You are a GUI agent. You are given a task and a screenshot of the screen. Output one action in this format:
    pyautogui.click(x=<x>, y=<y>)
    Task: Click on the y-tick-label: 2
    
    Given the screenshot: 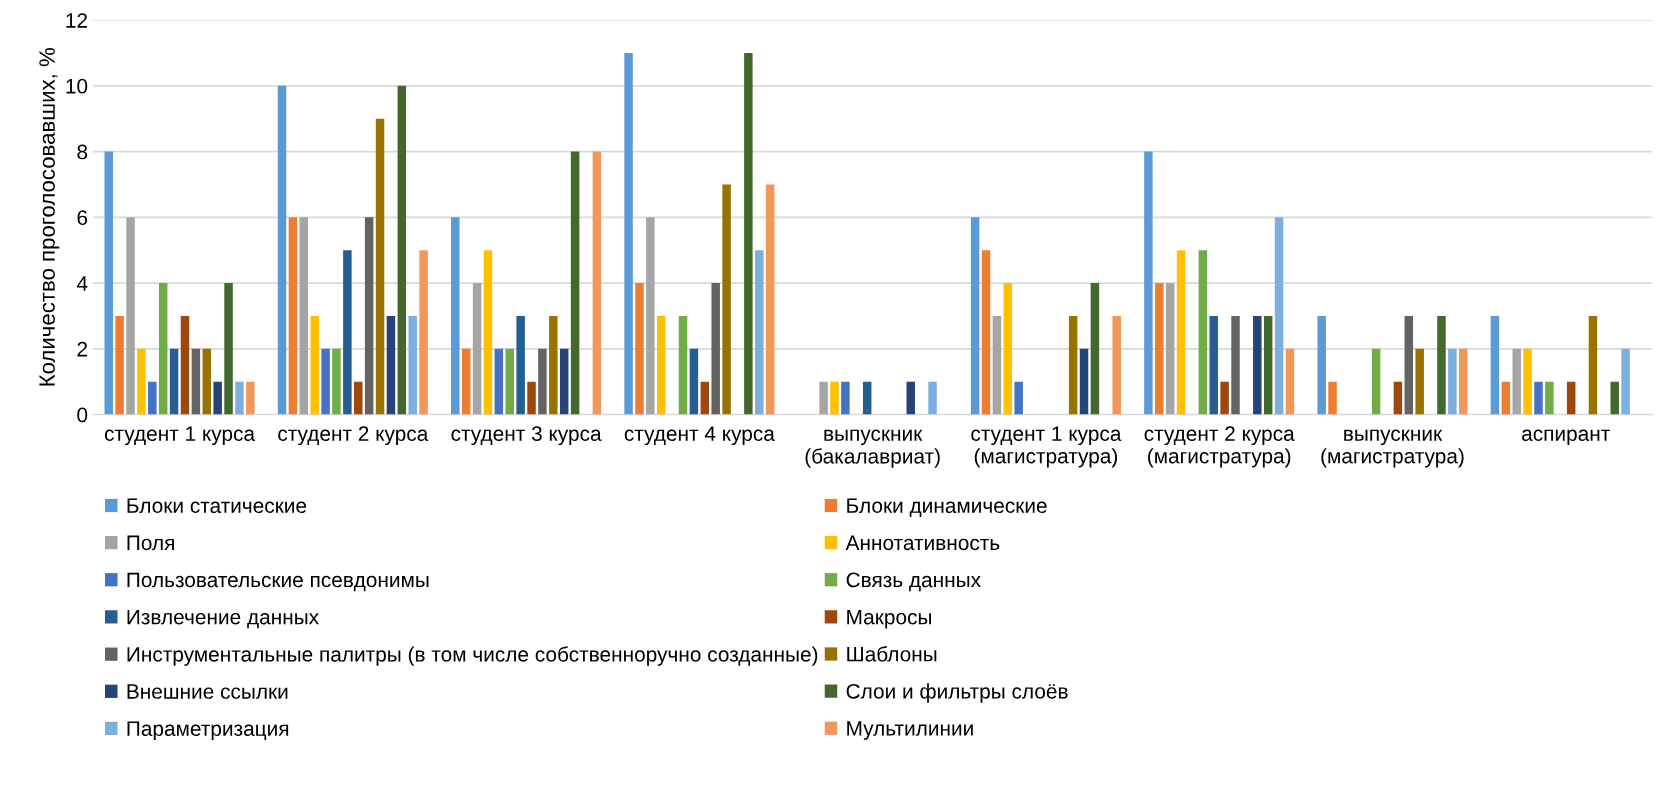 What is the action you would take?
    pyautogui.click(x=82, y=349)
    